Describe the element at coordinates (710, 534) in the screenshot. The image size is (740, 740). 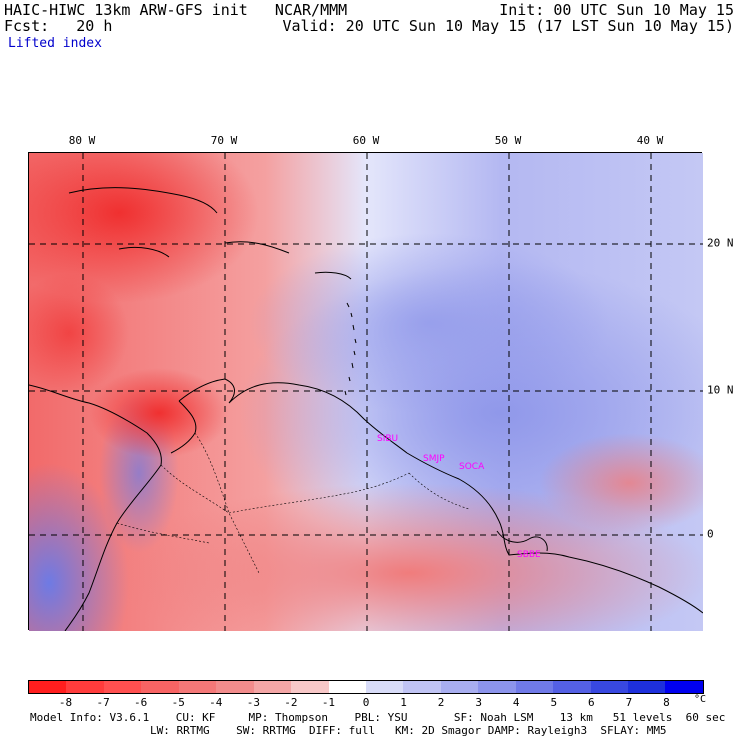
I see `lat-label-0: 0` at that location.